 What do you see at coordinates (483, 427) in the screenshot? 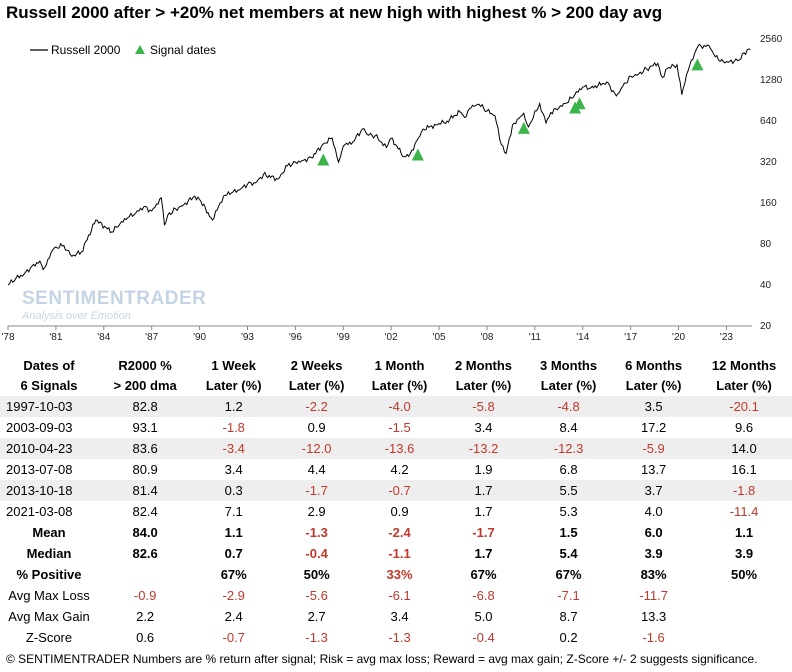
I see `table-cell: 3.4` at bounding box center [483, 427].